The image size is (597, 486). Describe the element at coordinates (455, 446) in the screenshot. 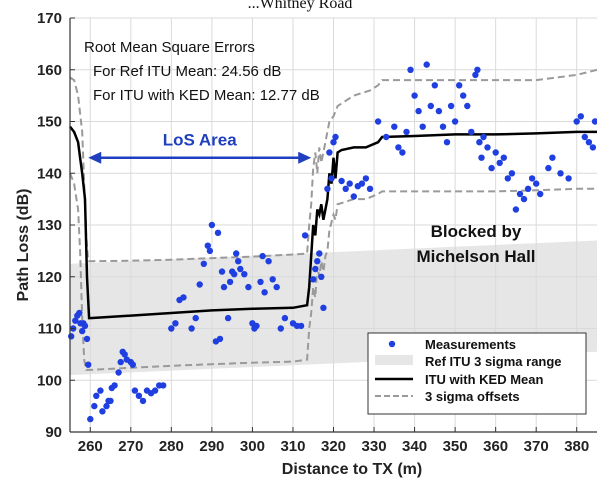

I see `x-tick-label: 350` at that location.